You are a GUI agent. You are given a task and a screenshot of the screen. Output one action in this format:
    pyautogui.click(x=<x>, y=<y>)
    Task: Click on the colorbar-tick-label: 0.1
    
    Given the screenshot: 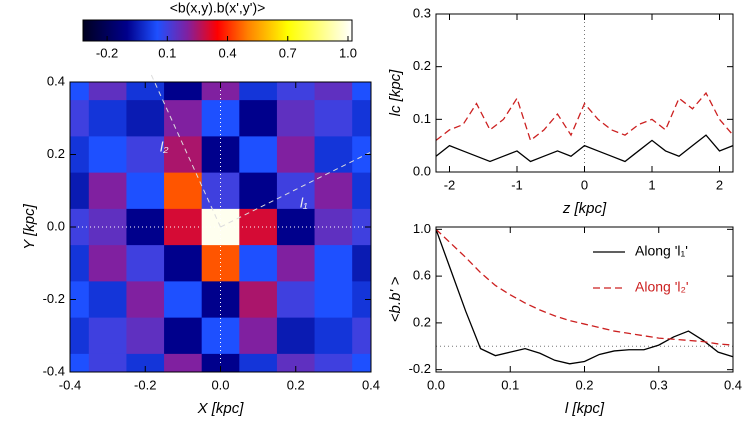 What is the action you would take?
    pyautogui.click(x=167, y=52)
    